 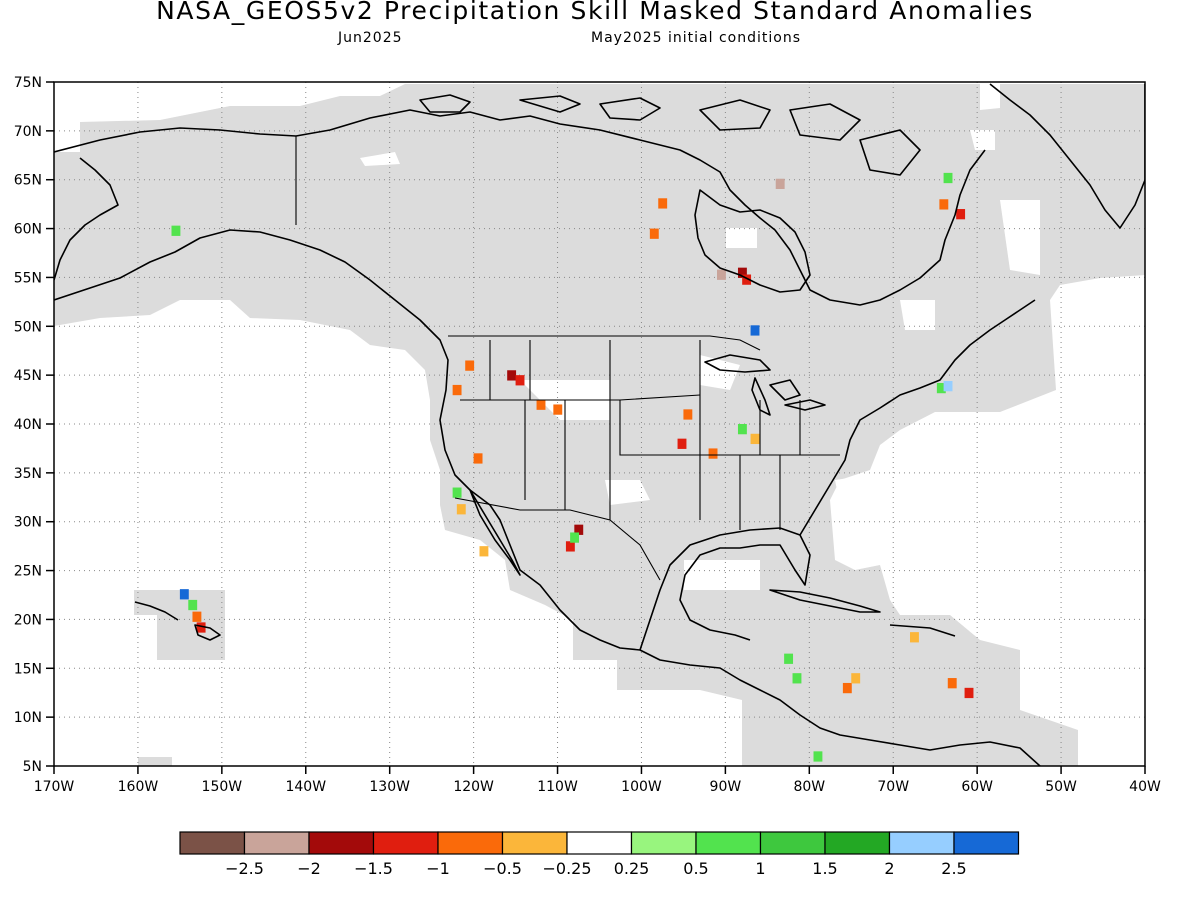 I want to click on lat-tick-label: 20N, so click(x=28, y=620).